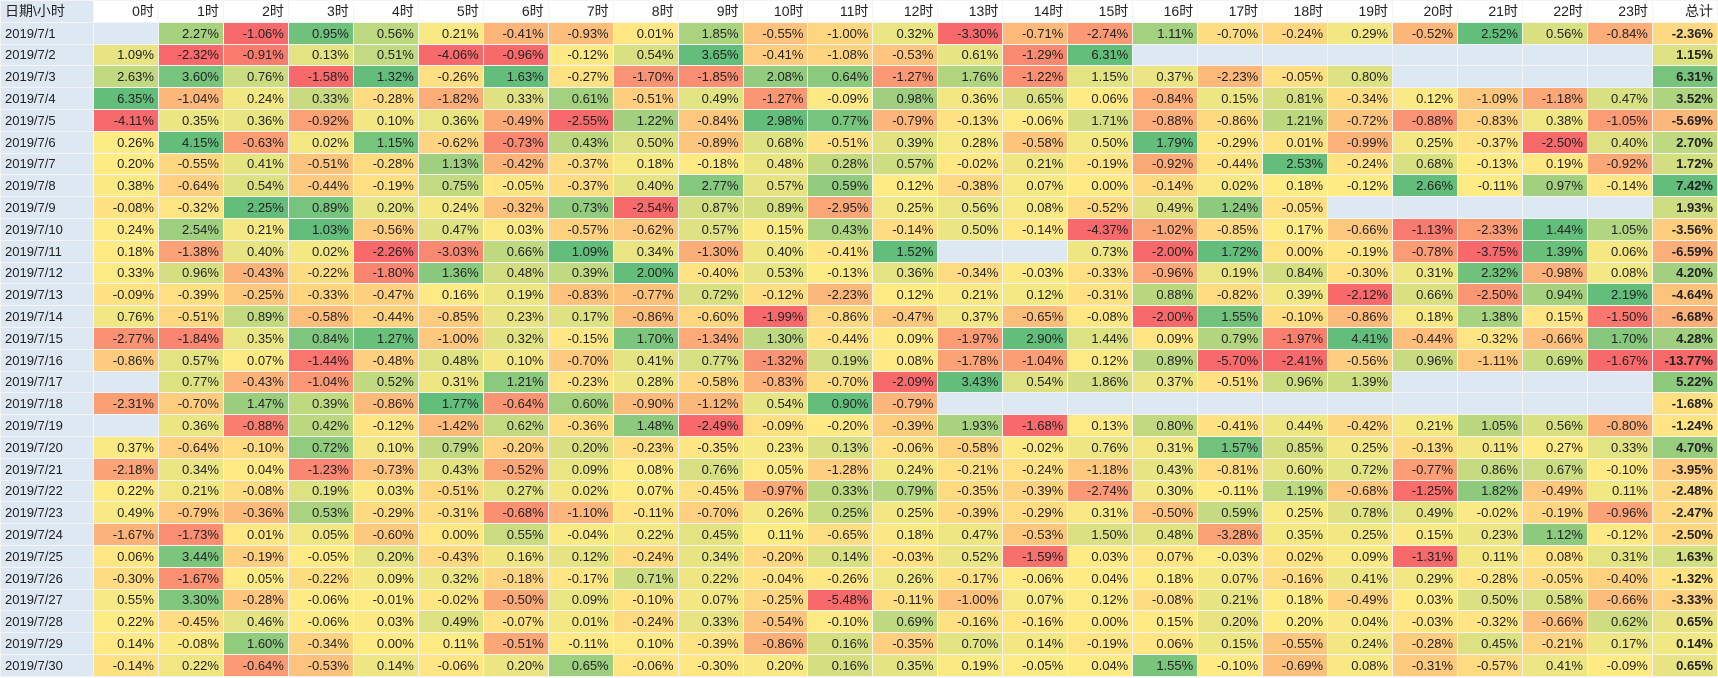 This screenshot has width=1718, height=678. I want to click on value-cell: 0.68%, so click(775, 142).